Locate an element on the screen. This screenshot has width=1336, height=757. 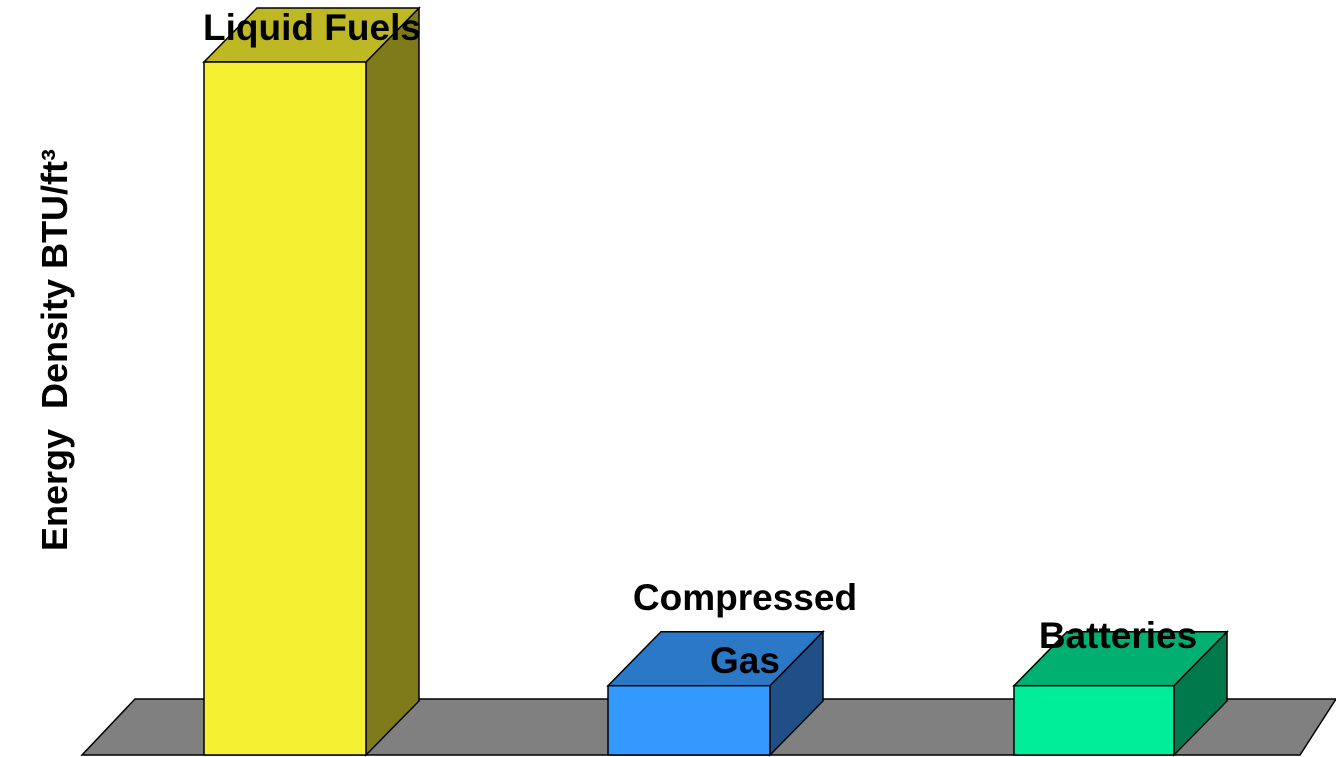
bar-side is located at coordinates (392, 381).